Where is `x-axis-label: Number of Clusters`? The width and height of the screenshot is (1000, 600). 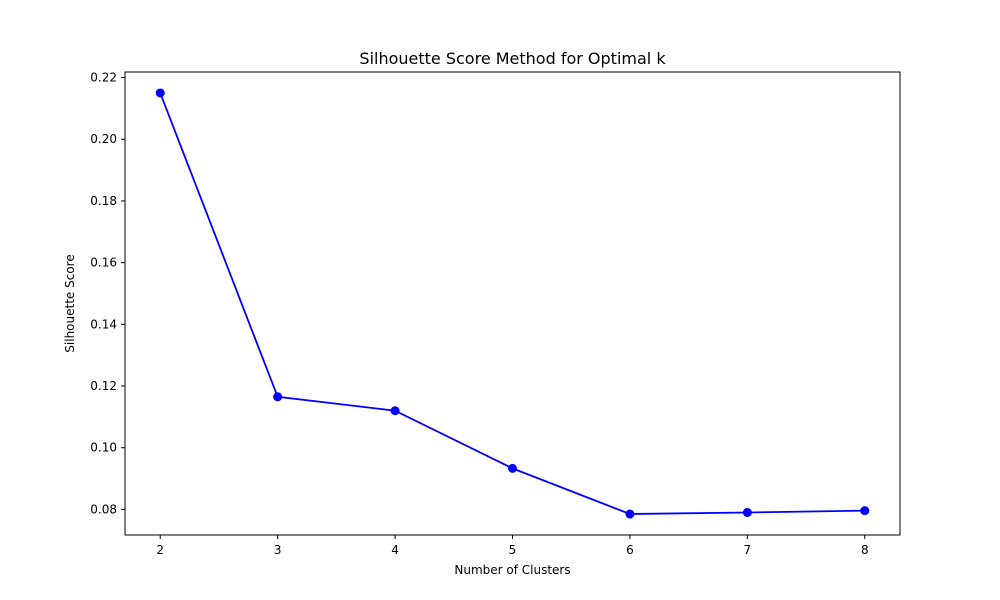
x-axis-label: Number of Clusters is located at coordinates (512, 570).